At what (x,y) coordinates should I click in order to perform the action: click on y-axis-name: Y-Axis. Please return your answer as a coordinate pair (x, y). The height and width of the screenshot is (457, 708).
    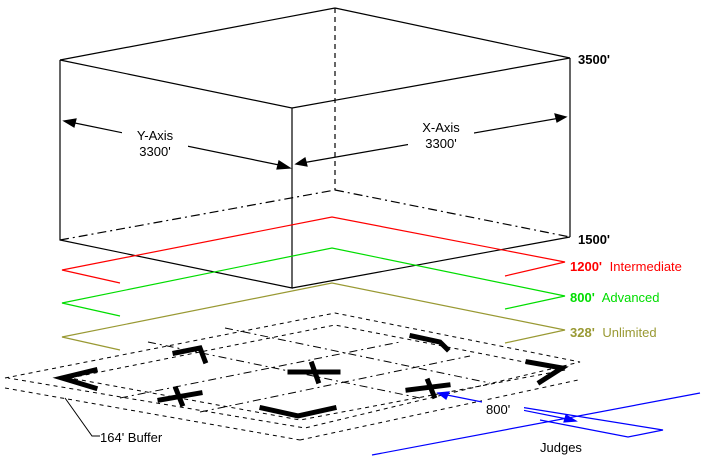
    Looking at the image, I should click on (155, 135).